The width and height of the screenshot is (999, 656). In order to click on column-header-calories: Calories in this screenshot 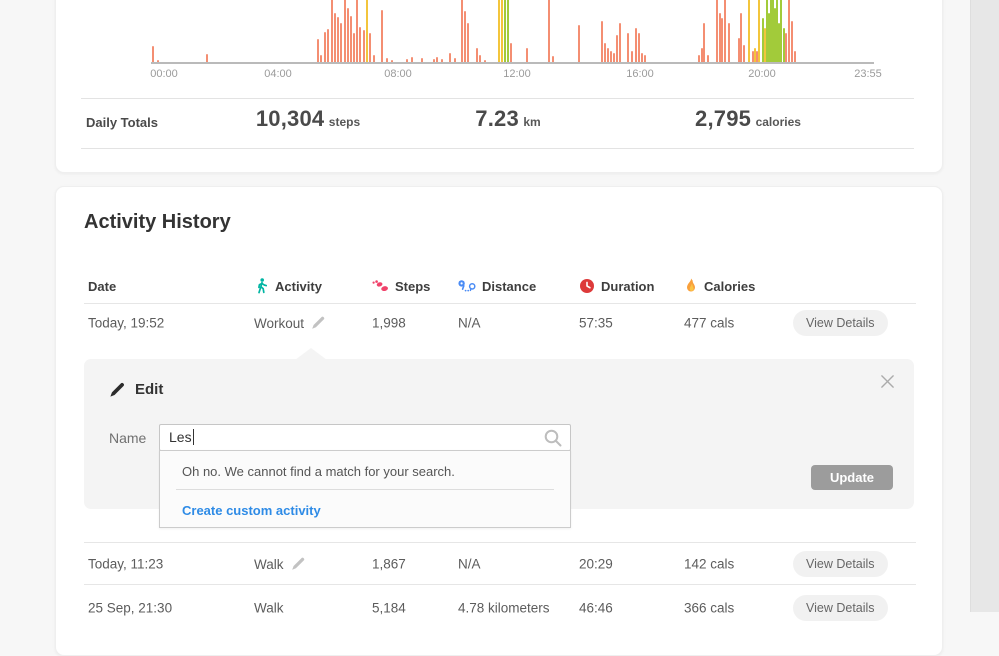, I will do `click(719, 286)`.